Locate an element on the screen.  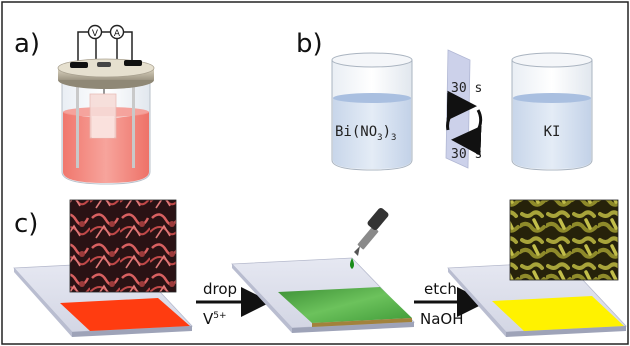
voltmeter-icon is located at coordinates (95, 32).